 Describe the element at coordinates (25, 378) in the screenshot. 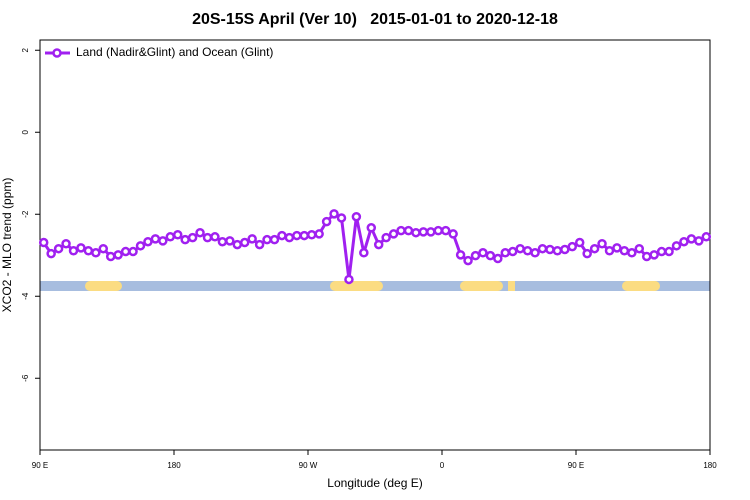

I see `y-tick-label: -6` at that location.